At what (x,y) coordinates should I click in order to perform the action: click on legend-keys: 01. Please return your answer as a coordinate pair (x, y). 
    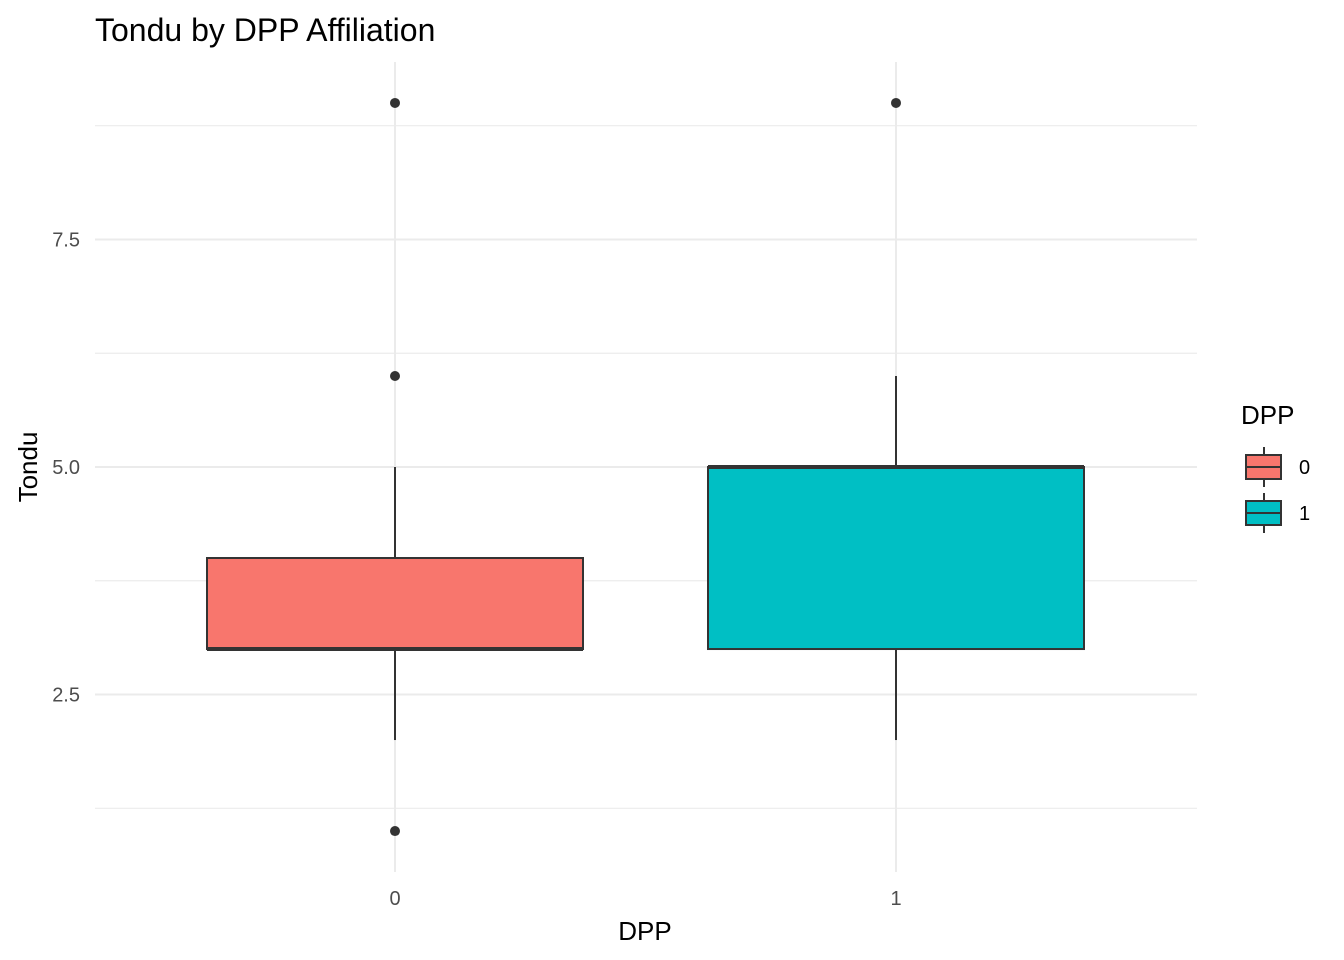
    Looking at the image, I should click on (1277, 490).